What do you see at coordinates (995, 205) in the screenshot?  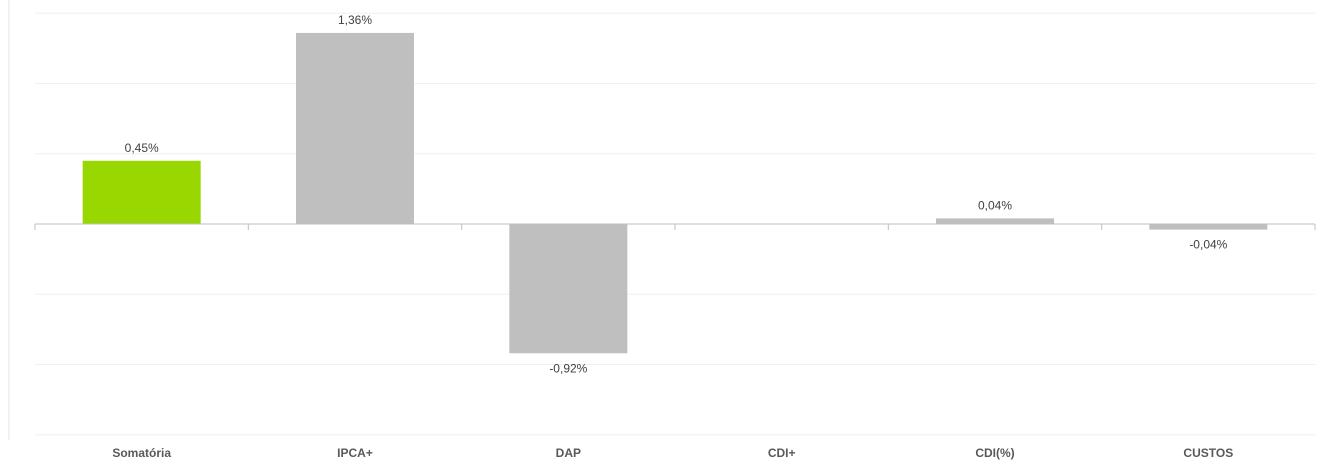 I see `data-label: 0,04%` at bounding box center [995, 205].